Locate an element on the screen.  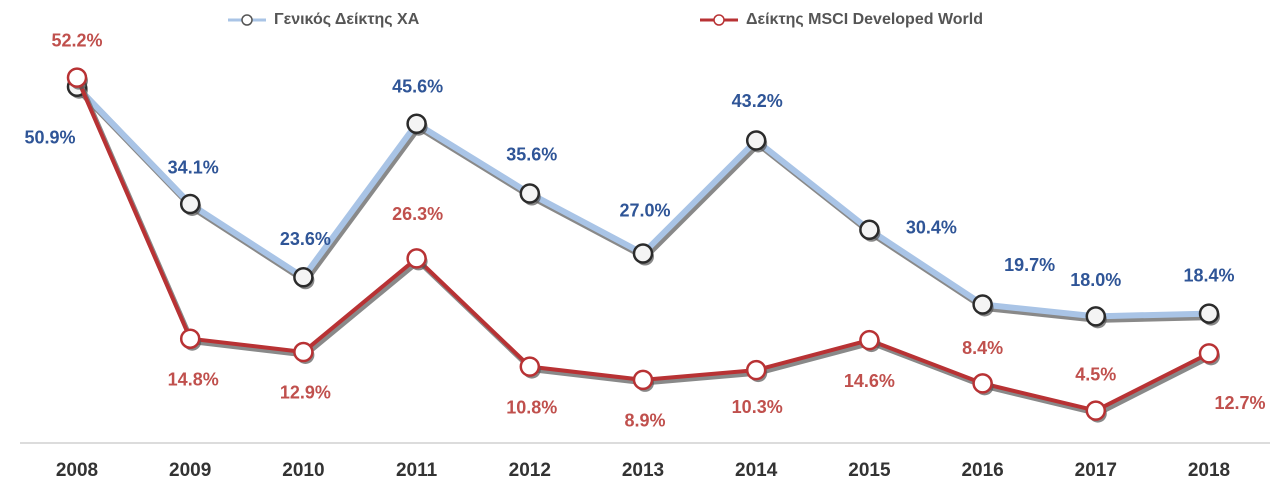
data-label: 26.3% is located at coordinates (417, 214).